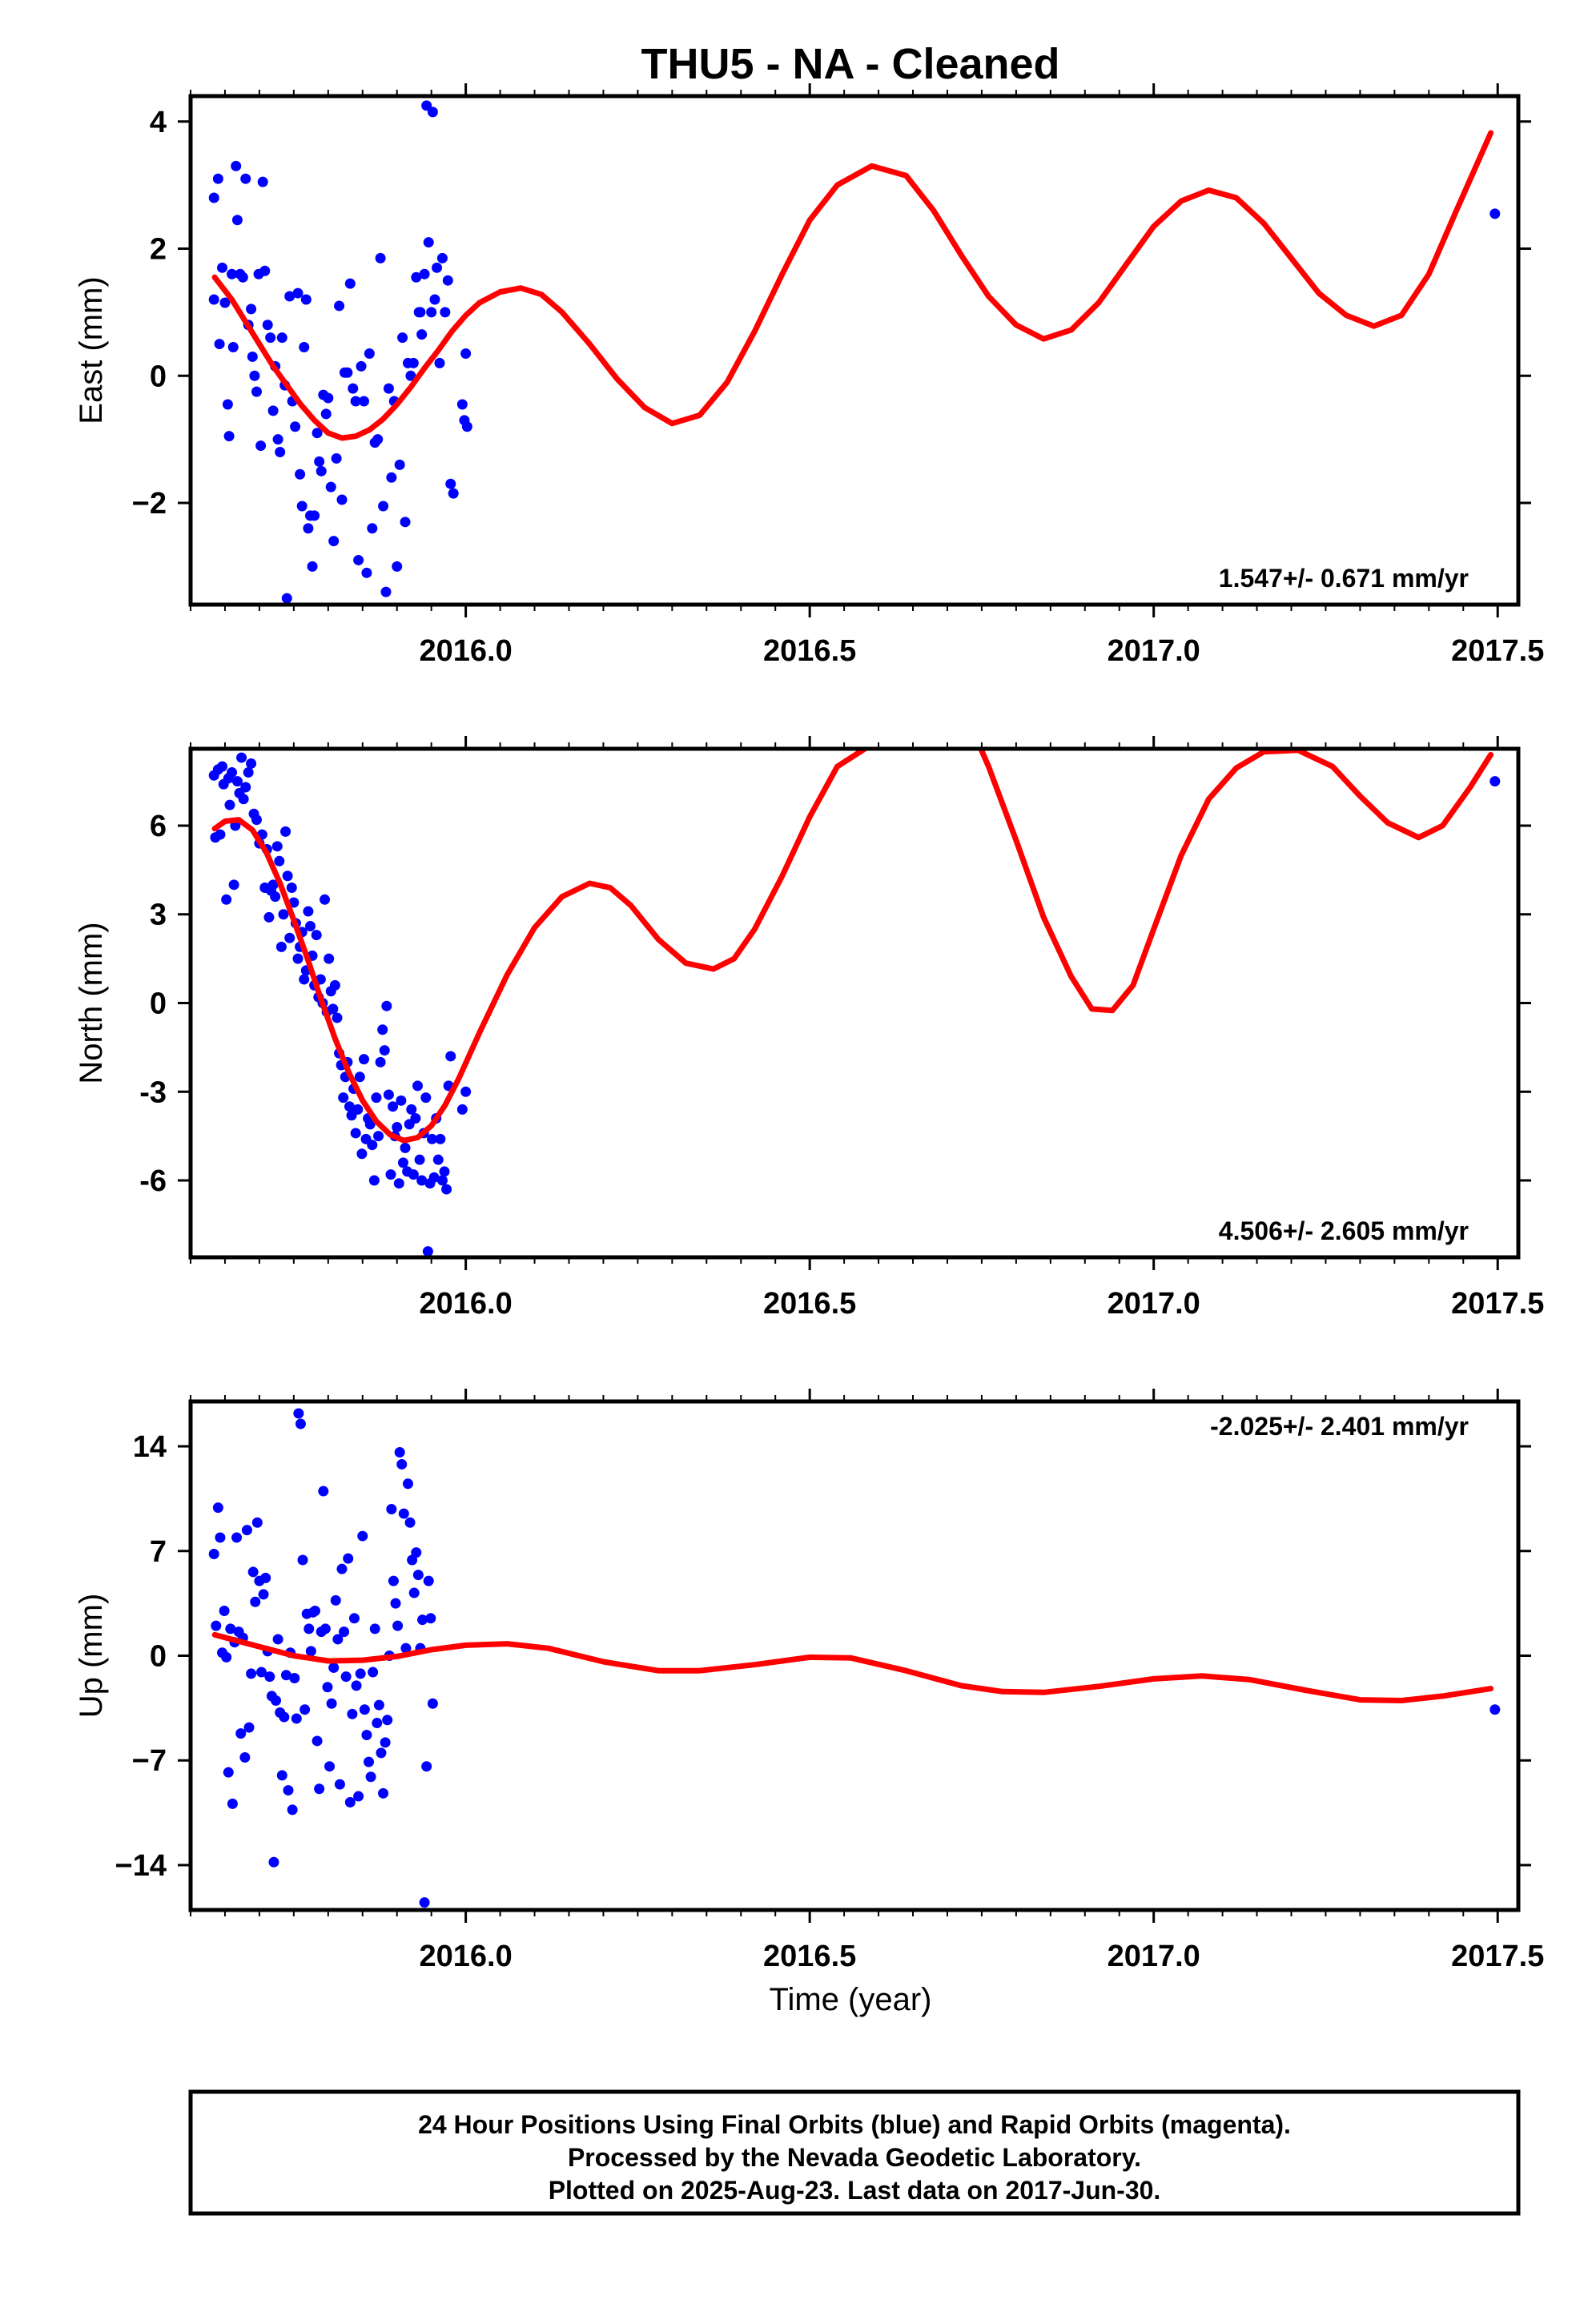  Describe the element at coordinates (850, 64) in the screenshot. I see `chart-title: THU5 - NA - Cleaned` at that location.